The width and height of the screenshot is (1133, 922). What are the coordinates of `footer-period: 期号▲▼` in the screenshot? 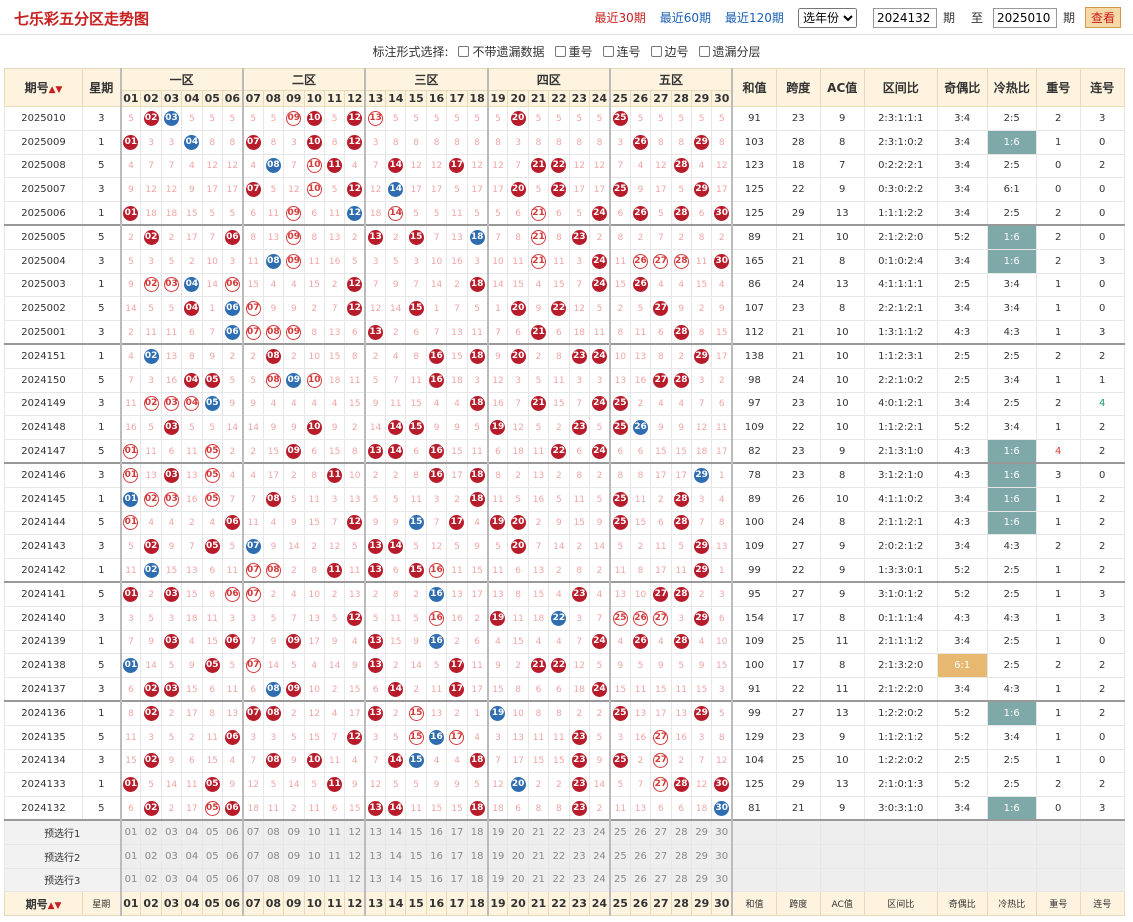 It's located at (43, 904).